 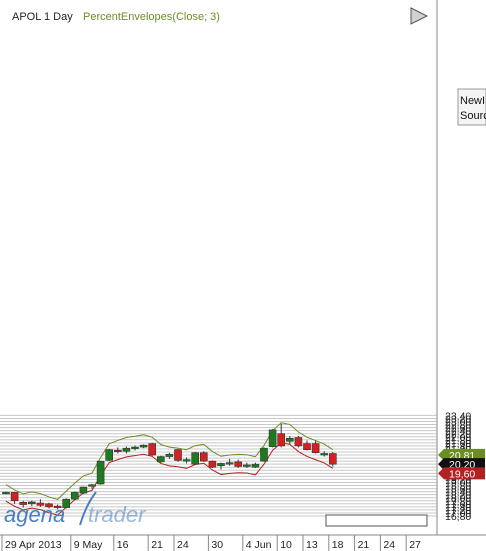 What do you see at coordinates (183, 545) in the screenshot?
I see `time-tick-label: 24` at bounding box center [183, 545].